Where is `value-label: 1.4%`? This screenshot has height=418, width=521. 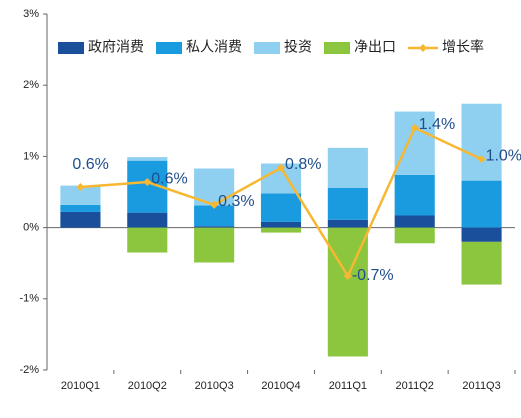
value-label: 1.4% is located at coordinates (437, 124).